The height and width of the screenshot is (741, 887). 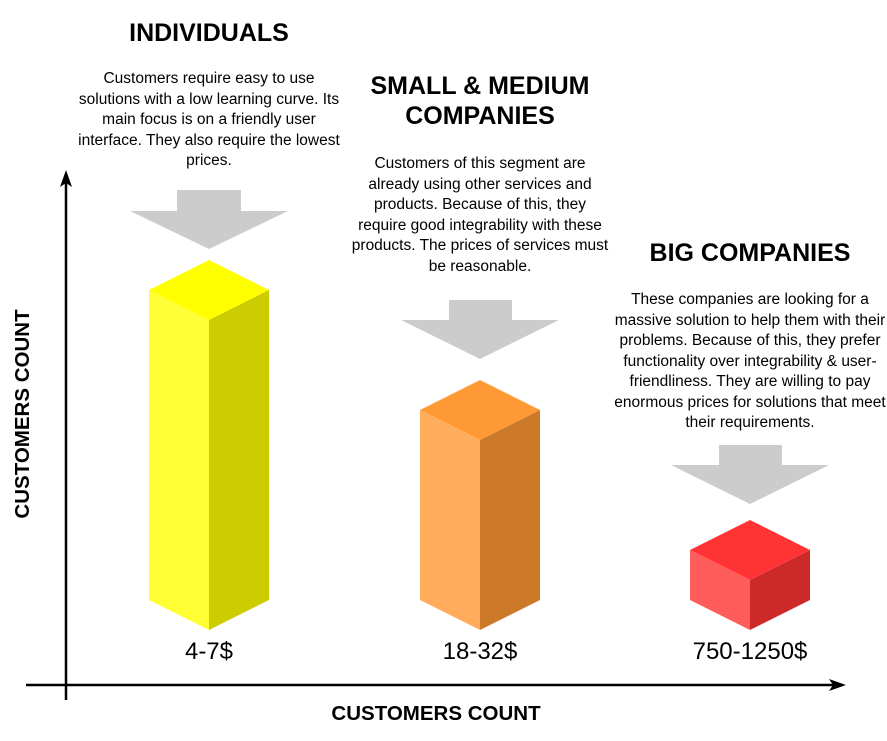 I want to click on price-label-big-companies: 750-1250$, so click(x=750, y=651).